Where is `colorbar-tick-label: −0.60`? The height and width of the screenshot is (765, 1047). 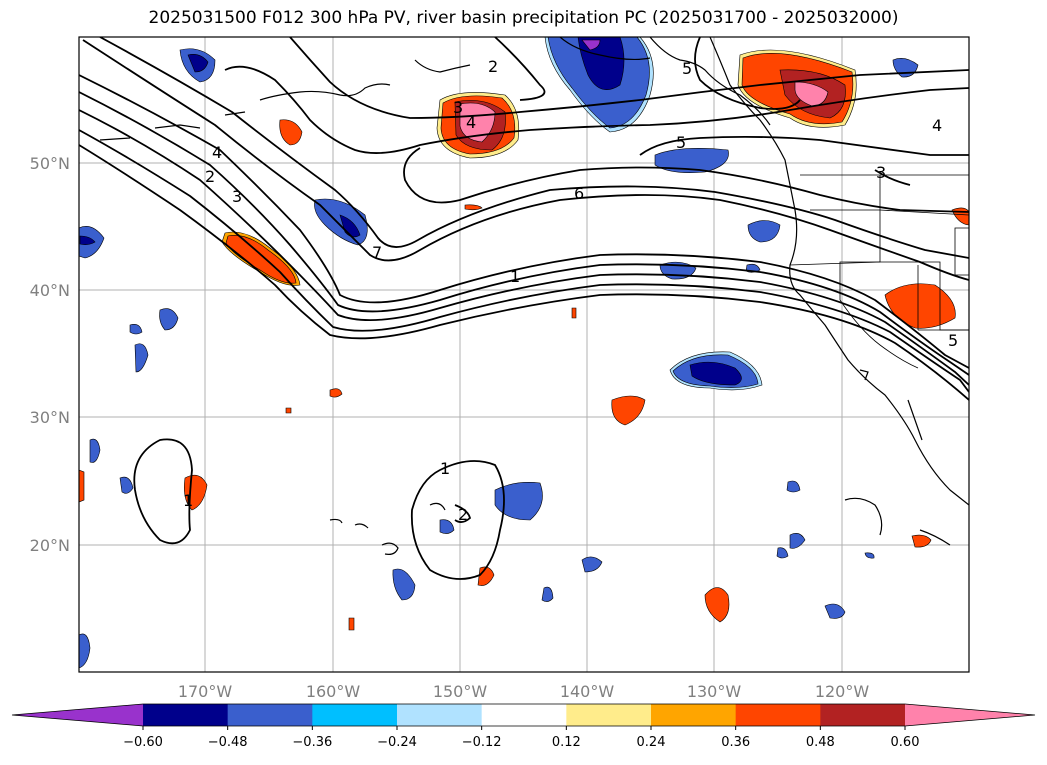 colorbar-tick-label: −0.60 is located at coordinates (143, 742).